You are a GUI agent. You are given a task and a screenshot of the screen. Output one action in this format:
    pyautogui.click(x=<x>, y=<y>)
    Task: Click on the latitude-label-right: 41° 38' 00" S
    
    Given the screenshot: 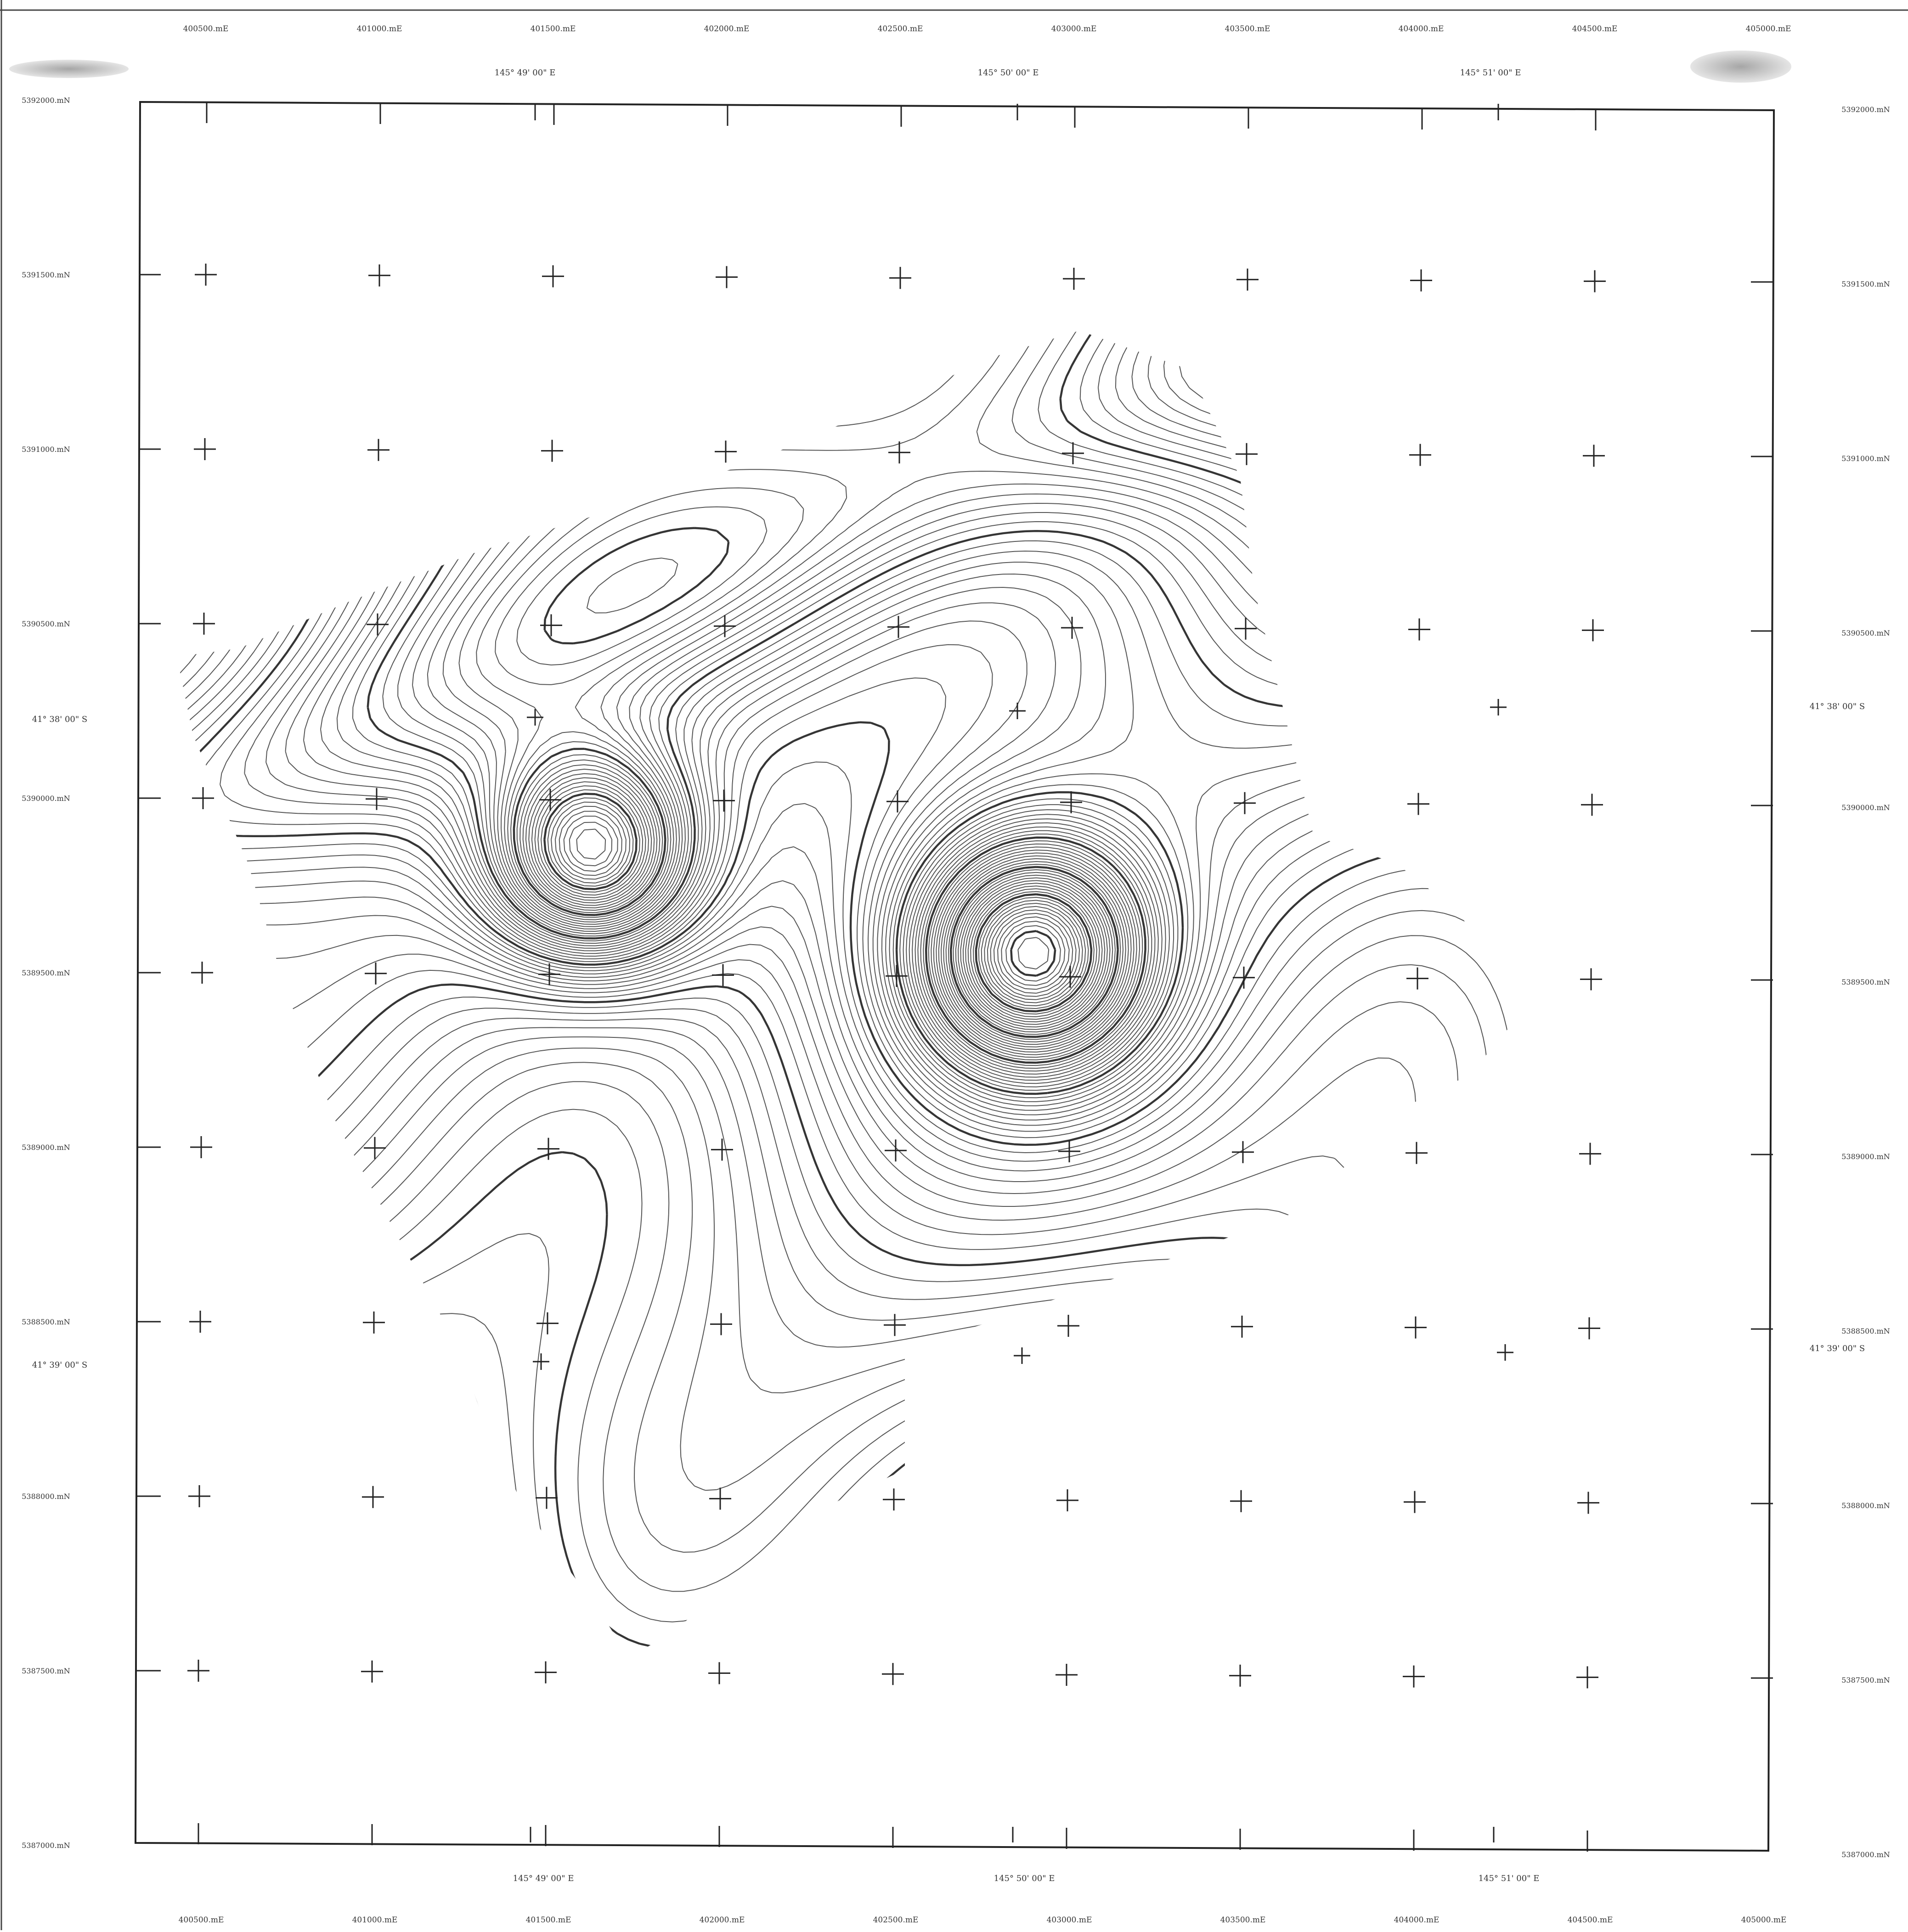 What is the action you would take?
    pyautogui.click(x=1837, y=706)
    